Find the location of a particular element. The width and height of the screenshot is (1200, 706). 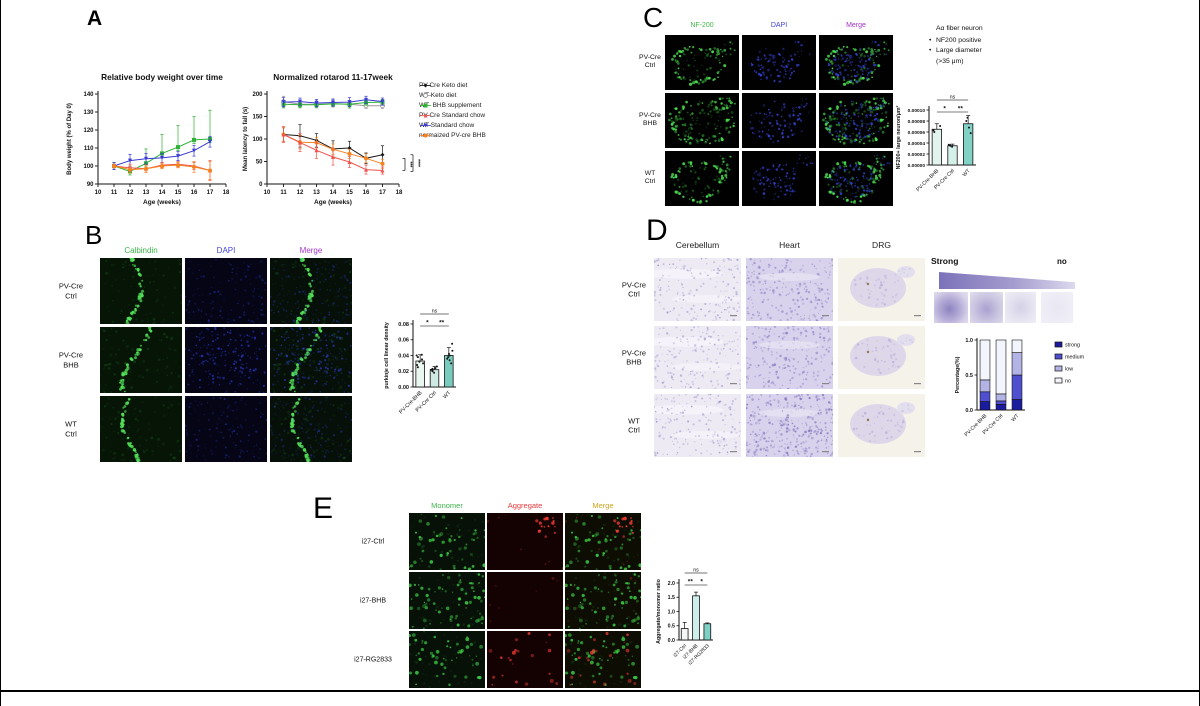

svg-text: 0.08 is located at coordinates (403, 325).